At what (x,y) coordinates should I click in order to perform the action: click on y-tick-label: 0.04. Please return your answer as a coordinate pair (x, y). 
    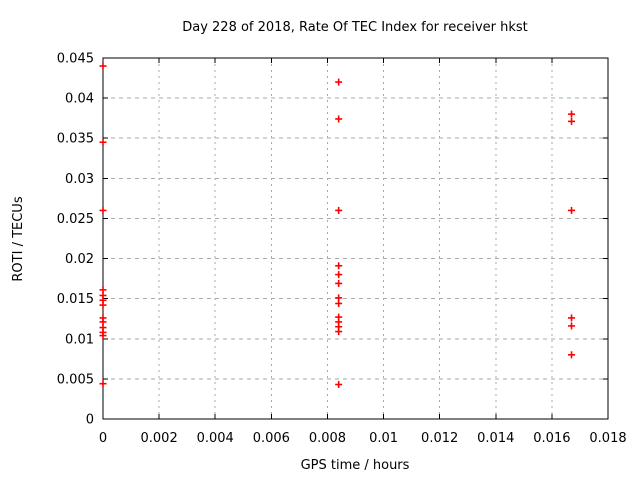
    Looking at the image, I should click on (79, 99).